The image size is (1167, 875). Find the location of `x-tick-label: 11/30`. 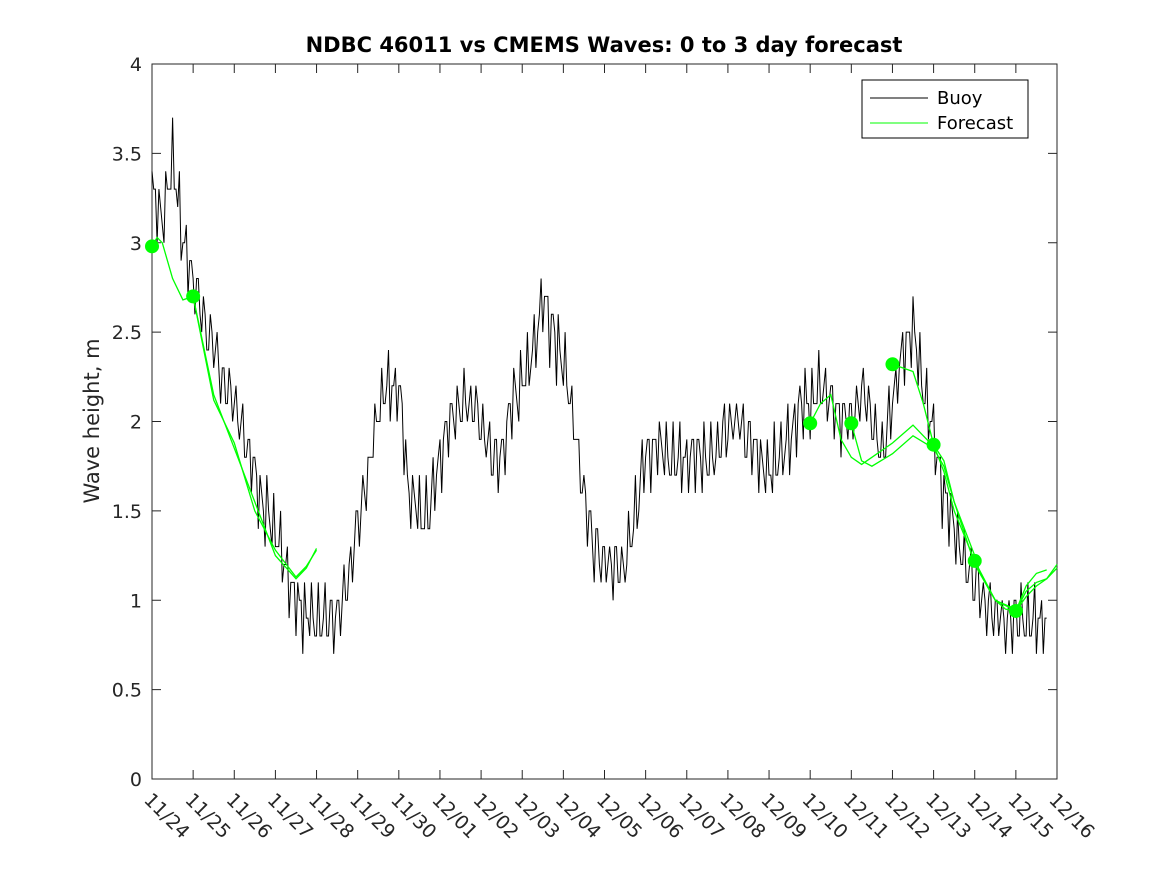

x-tick-label: 11/30 is located at coordinates (413, 816).